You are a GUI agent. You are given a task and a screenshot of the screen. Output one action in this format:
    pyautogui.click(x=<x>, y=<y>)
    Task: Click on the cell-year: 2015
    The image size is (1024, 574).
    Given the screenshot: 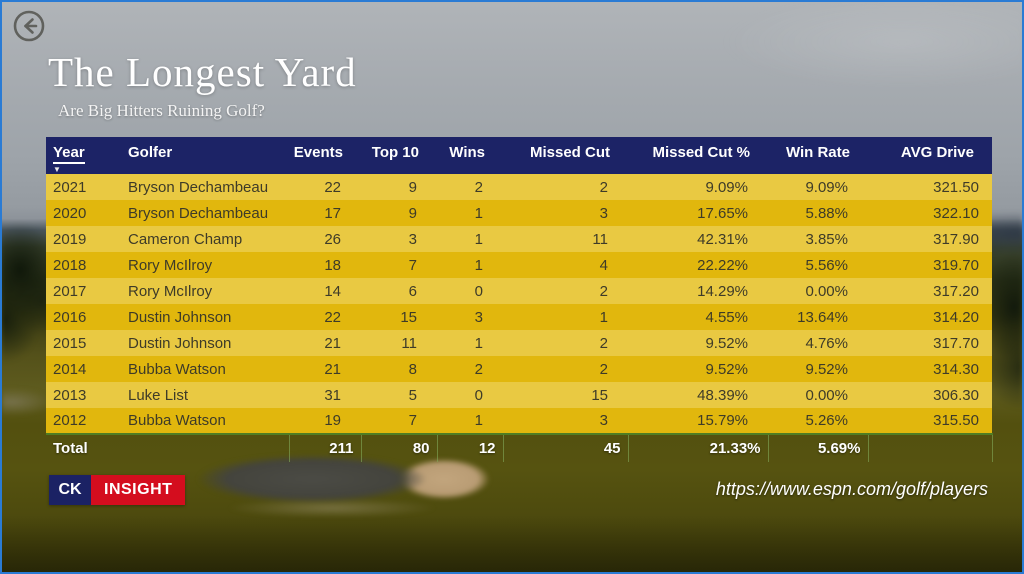 What is the action you would take?
    pyautogui.click(x=83, y=343)
    